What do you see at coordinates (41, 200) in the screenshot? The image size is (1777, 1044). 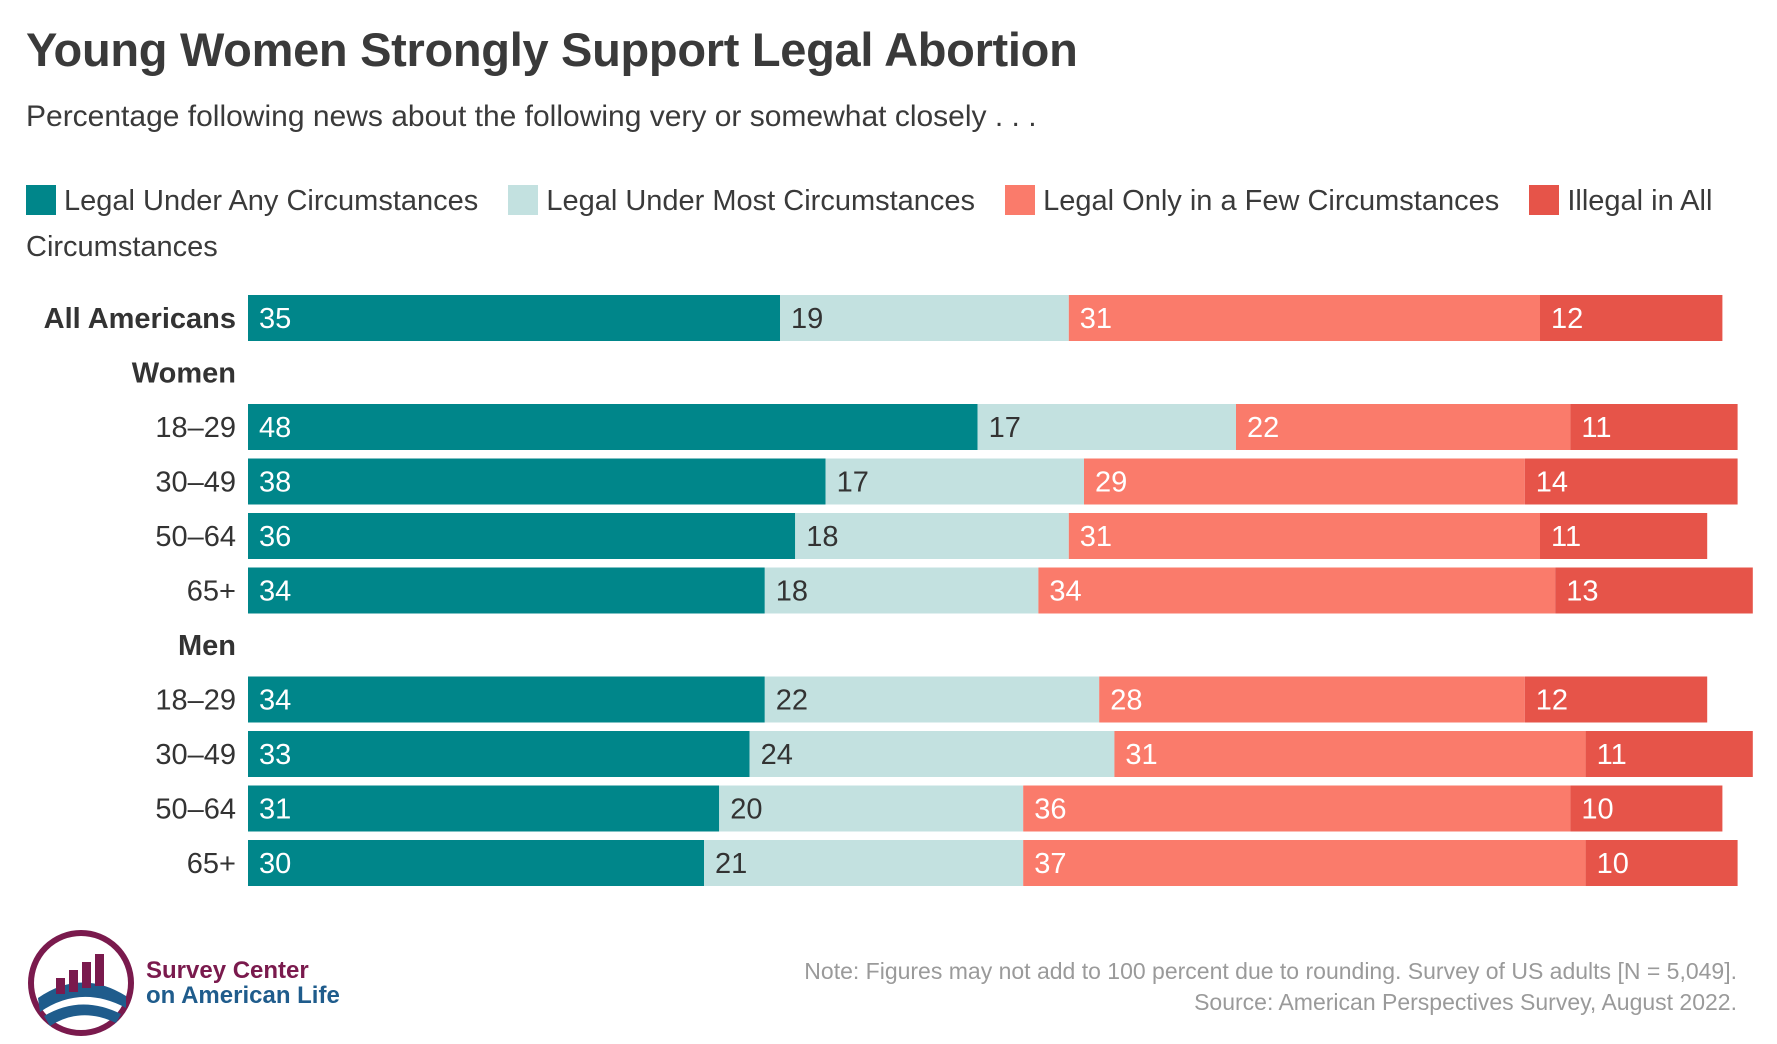 I see `legend-swatch-legal-any` at bounding box center [41, 200].